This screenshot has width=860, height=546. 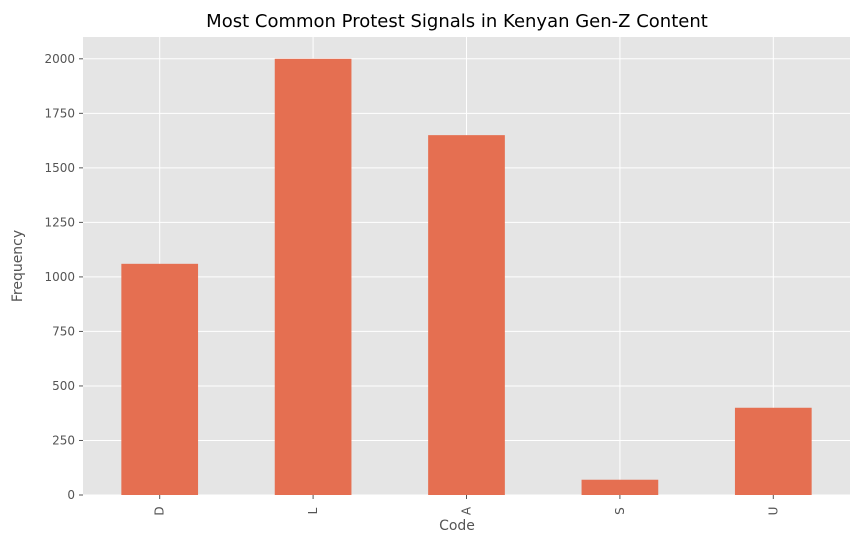 What do you see at coordinates (59, 113) in the screenshot?
I see `y-tick-label: 1750` at bounding box center [59, 113].